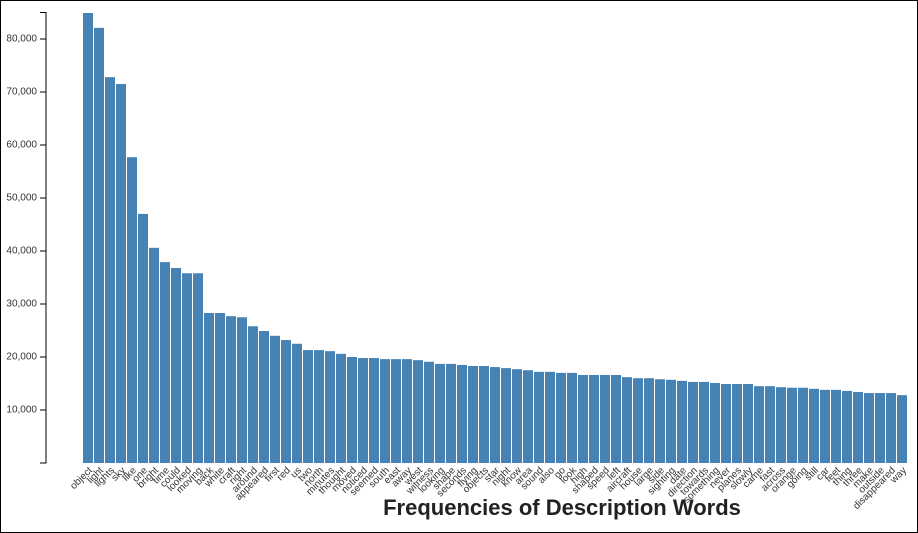 The width and height of the screenshot is (918, 533). I want to click on y-tick-label: 50,000, so click(21, 198).